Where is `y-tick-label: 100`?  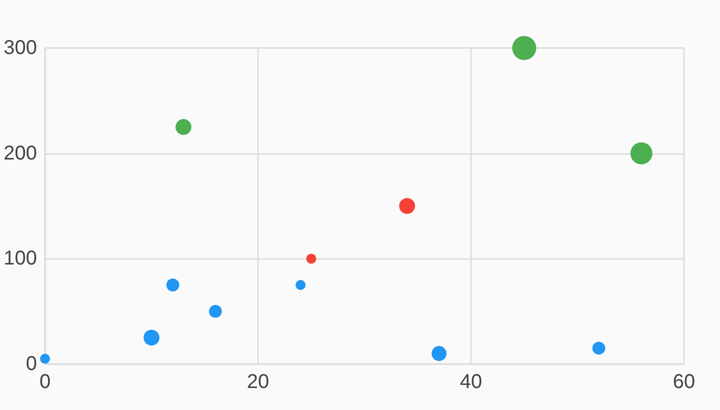 y-tick-label: 100 is located at coordinates (20, 259).